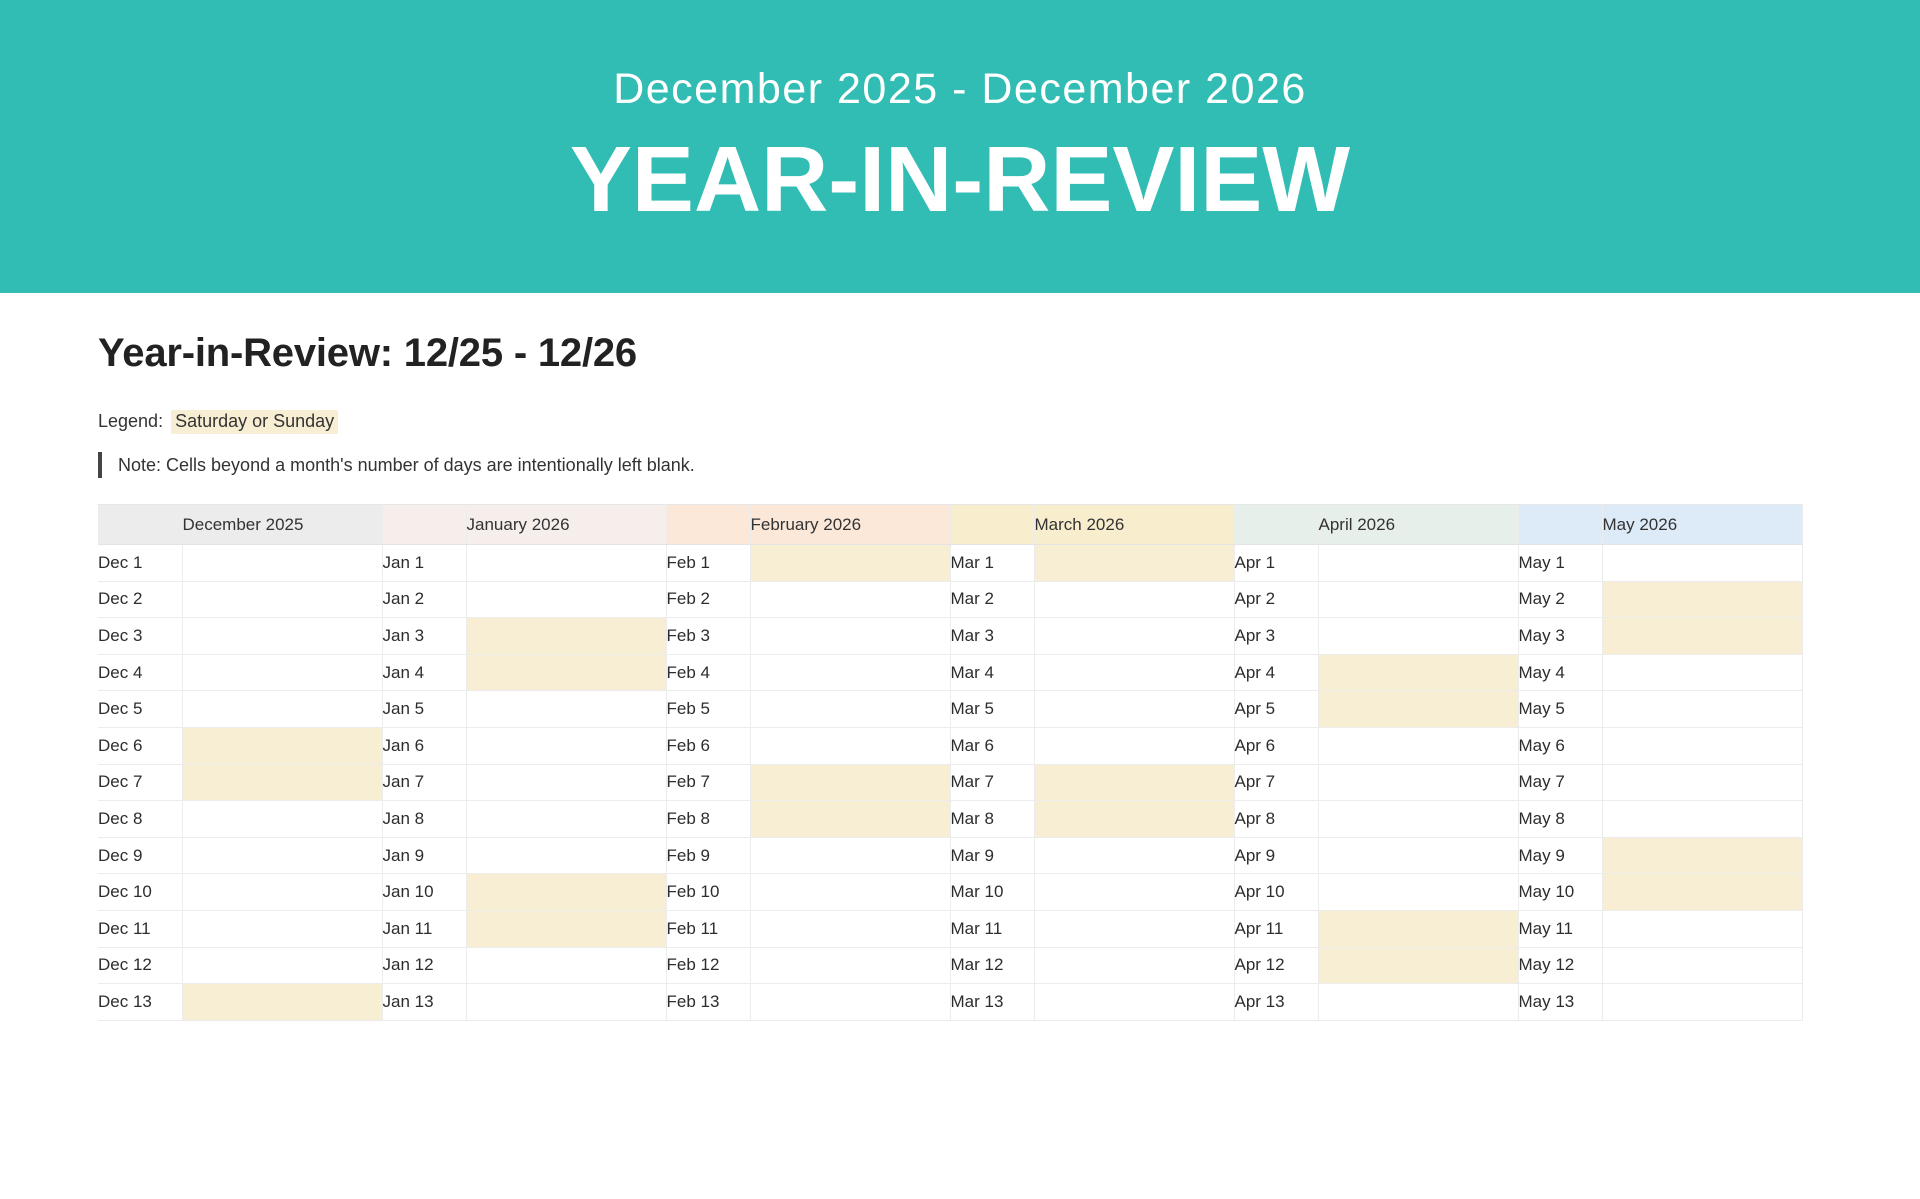 This screenshot has width=1920, height=1199. What do you see at coordinates (140, 746) in the screenshot?
I see `day-label-dec-6: Dec 6` at bounding box center [140, 746].